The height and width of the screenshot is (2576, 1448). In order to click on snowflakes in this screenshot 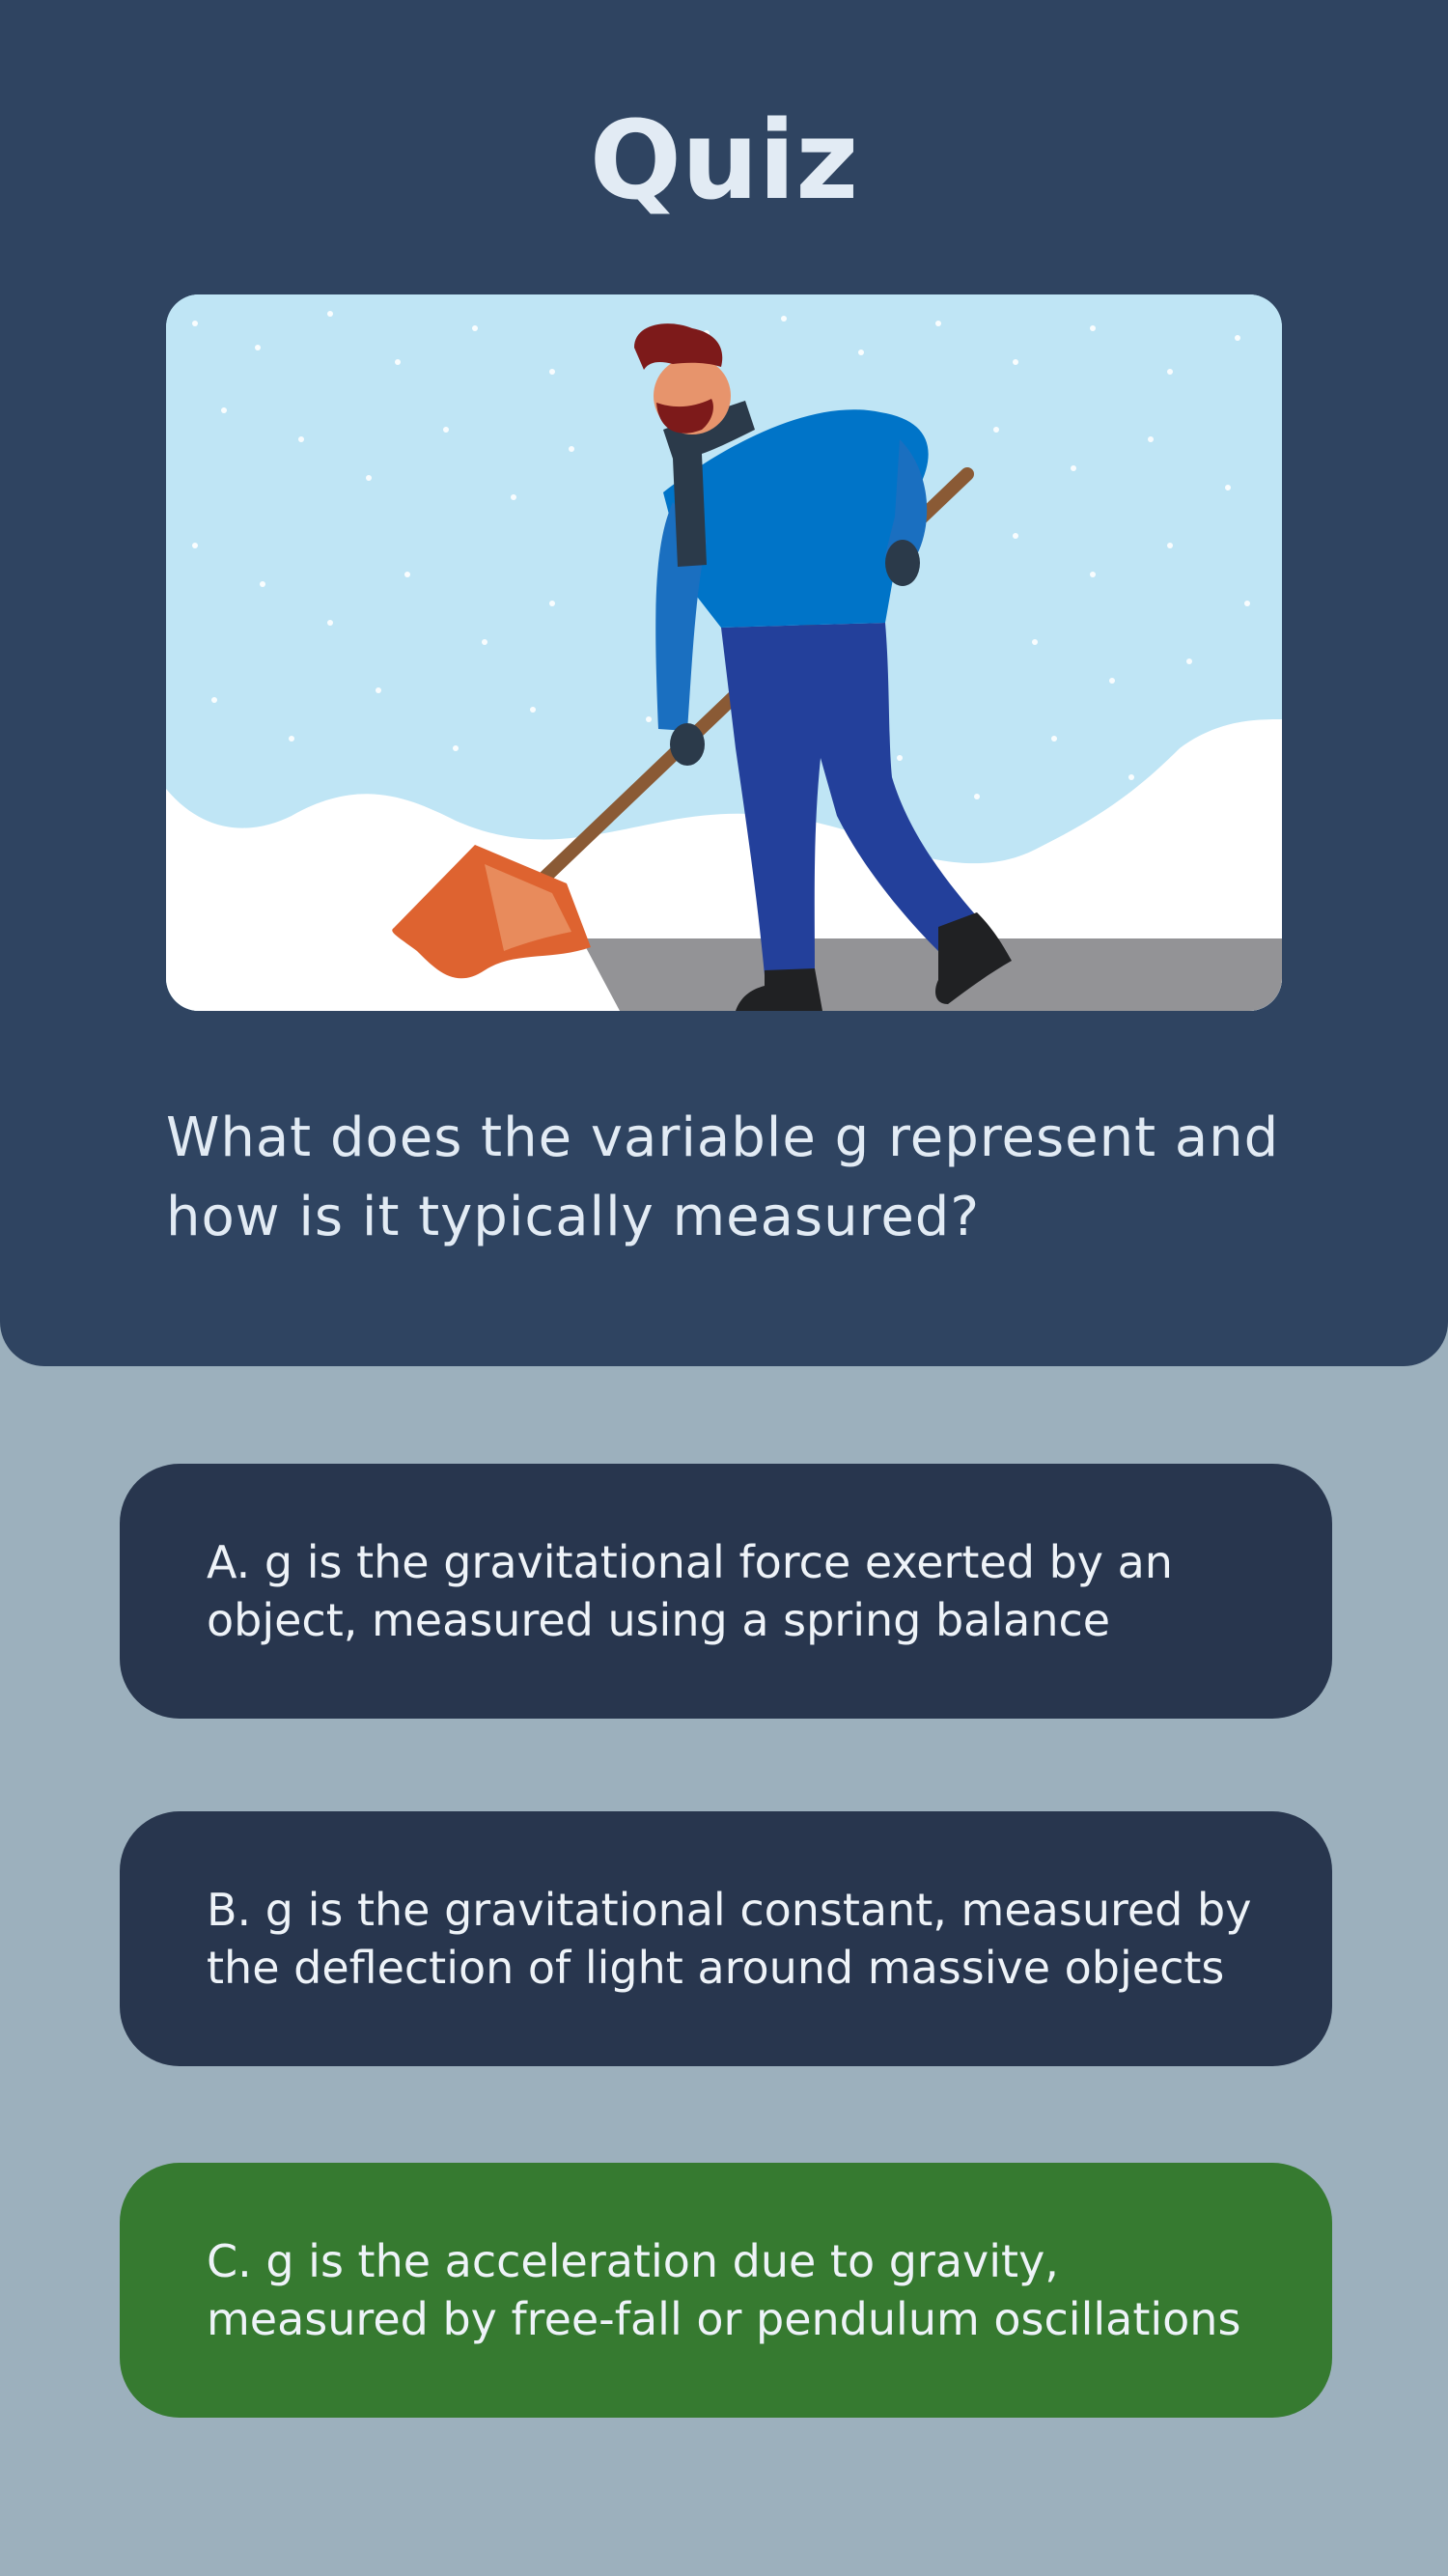, I will do `click(721, 555)`.